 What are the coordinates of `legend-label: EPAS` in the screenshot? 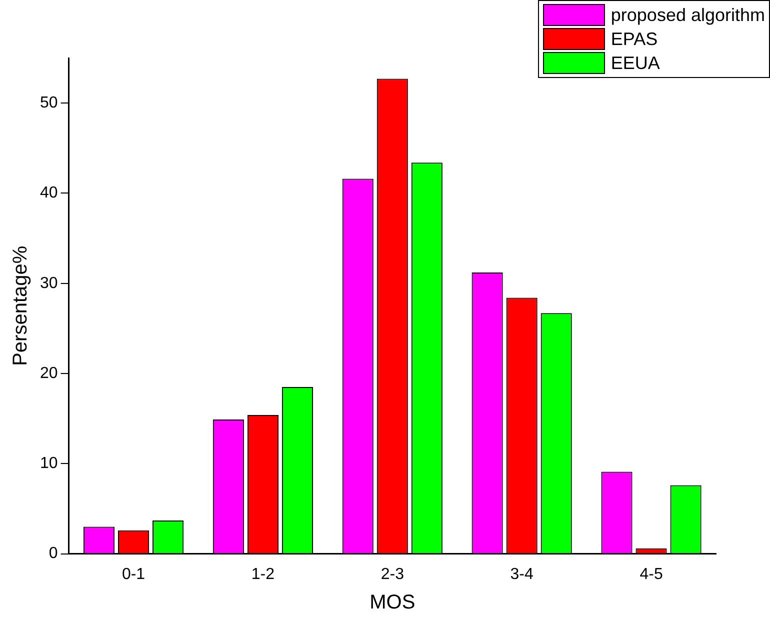 It's located at (634, 39).